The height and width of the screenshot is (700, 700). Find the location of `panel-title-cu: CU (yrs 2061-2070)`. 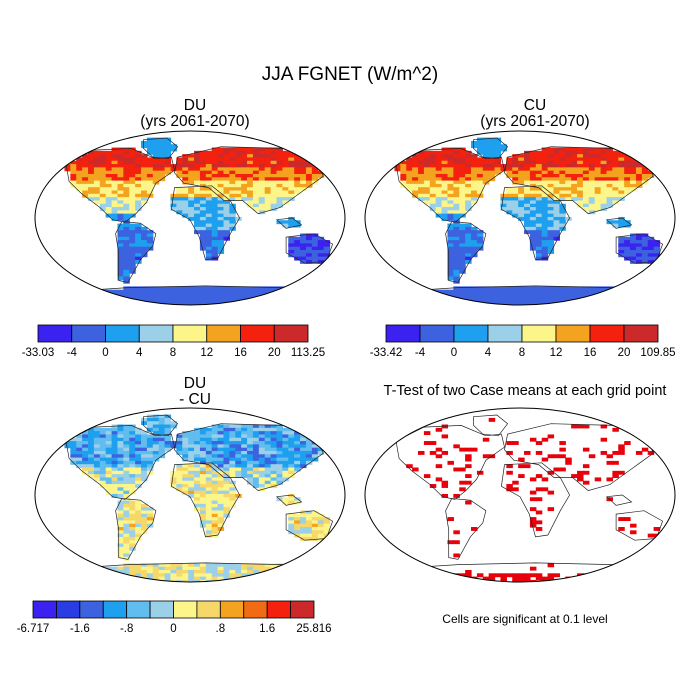

panel-title-cu: CU (yrs 2061-2070) is located at coordinates (535, 114).